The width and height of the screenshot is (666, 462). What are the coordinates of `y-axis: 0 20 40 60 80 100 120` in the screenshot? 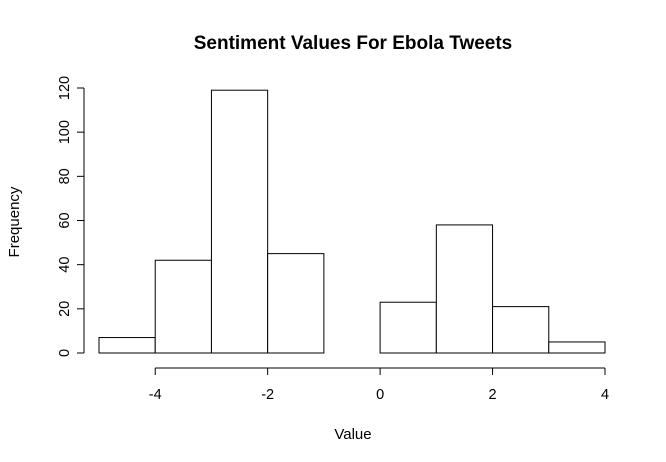 It's located at (71, 216).